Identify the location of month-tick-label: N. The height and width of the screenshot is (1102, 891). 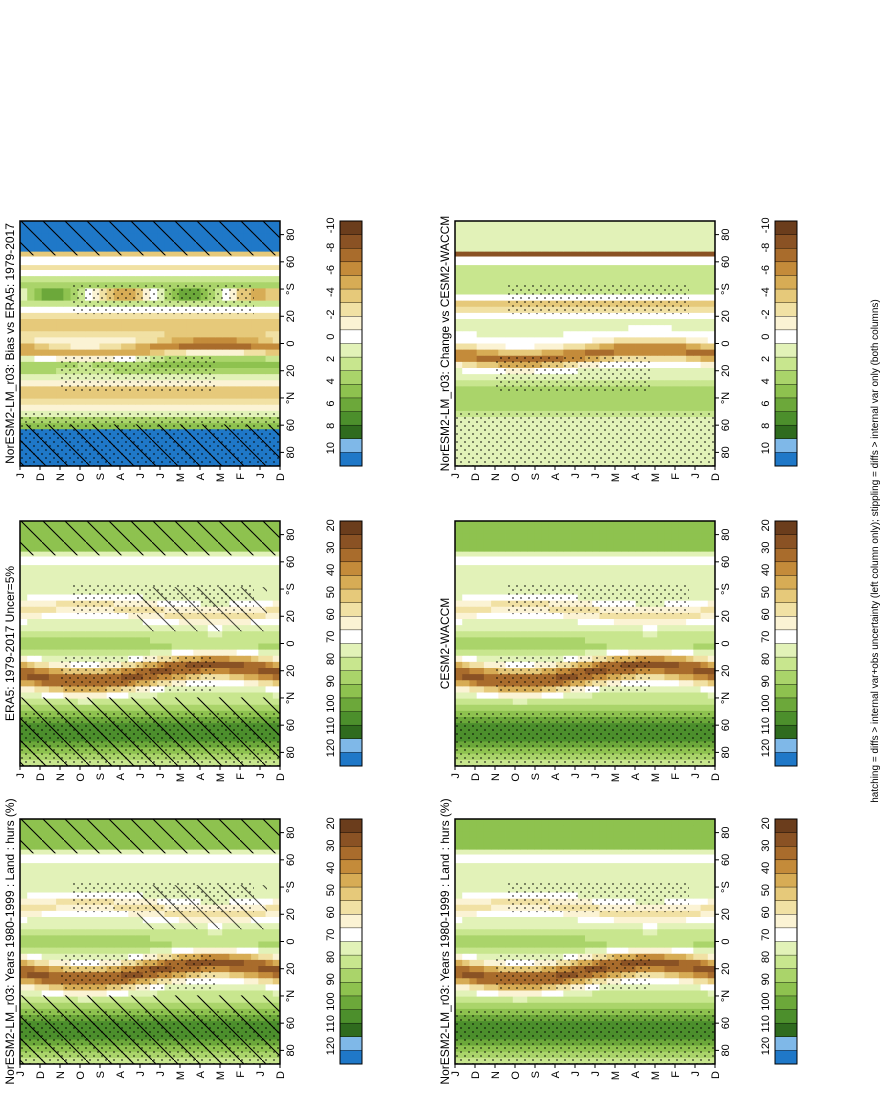
(496, 1075).